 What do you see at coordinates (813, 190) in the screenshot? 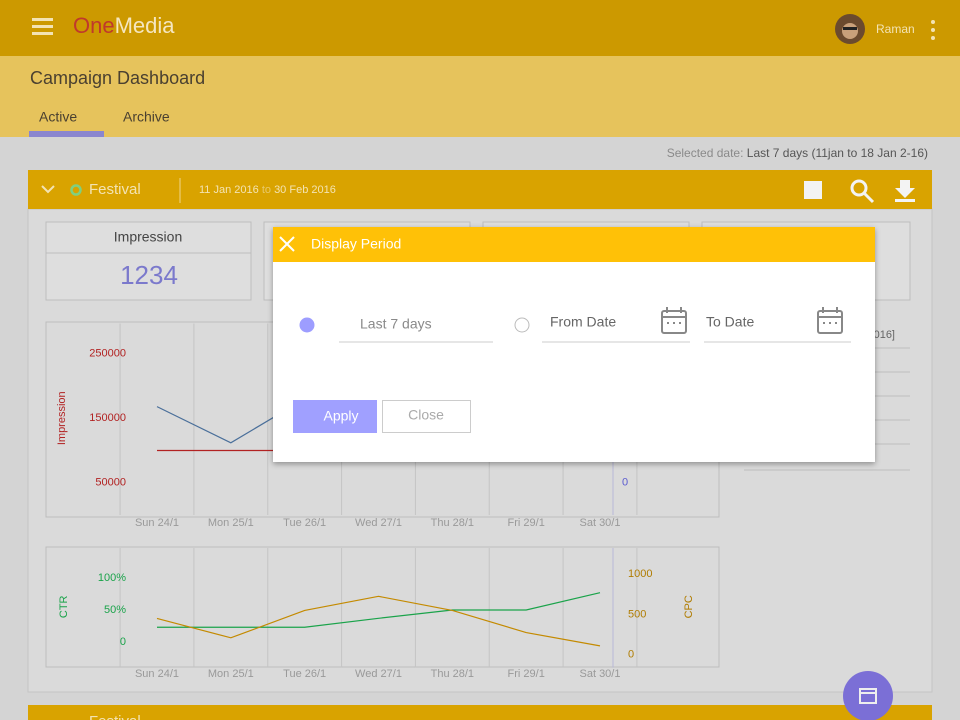
I see `stop-icon` at bounding box center [813, 190].